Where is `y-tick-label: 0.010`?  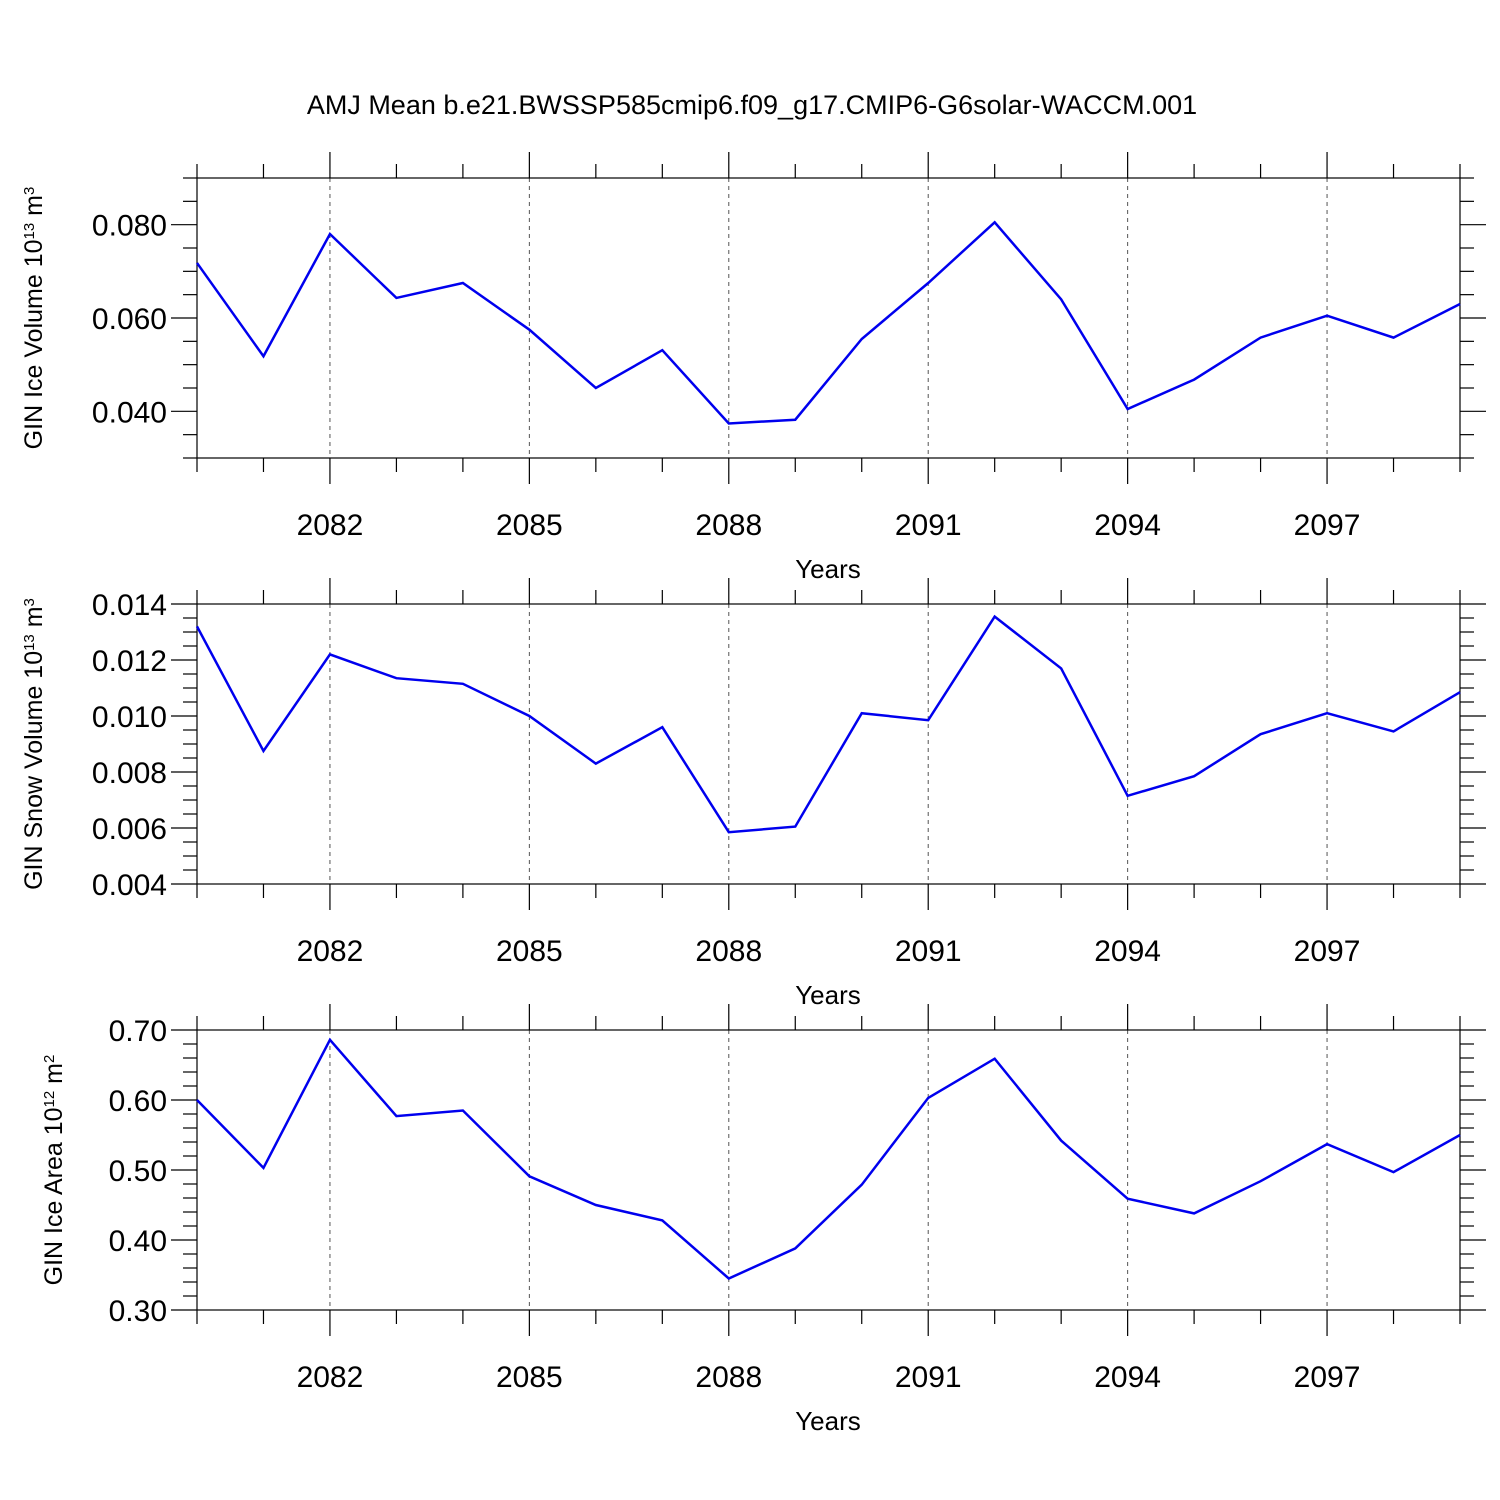 y-tick-label: 0.010 is located at coordinates (129, 717).